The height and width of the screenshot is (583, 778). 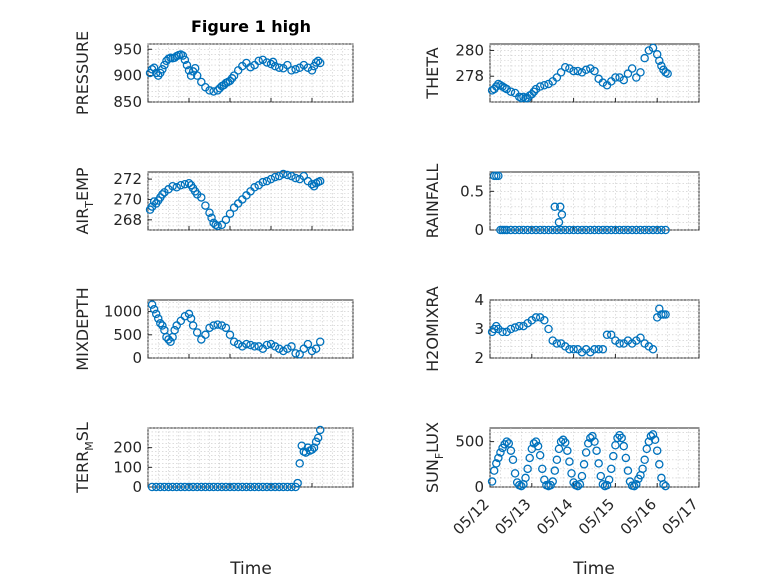 I want to click on y-axis-label: AIRTEMP, so click(x=84, y=200).